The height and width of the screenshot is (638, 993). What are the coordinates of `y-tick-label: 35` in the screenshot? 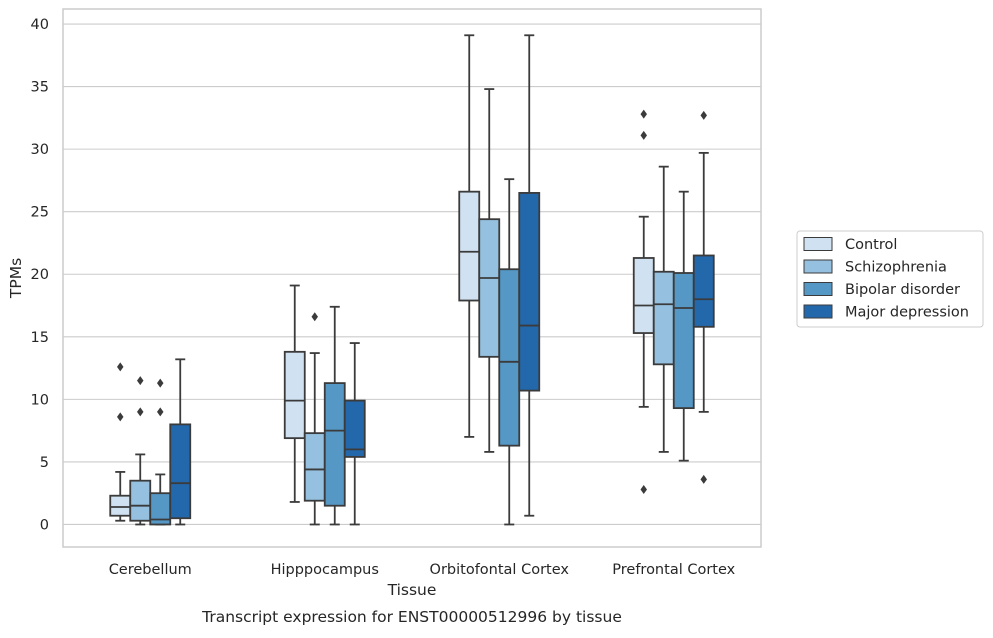 It's located at (40, 88).